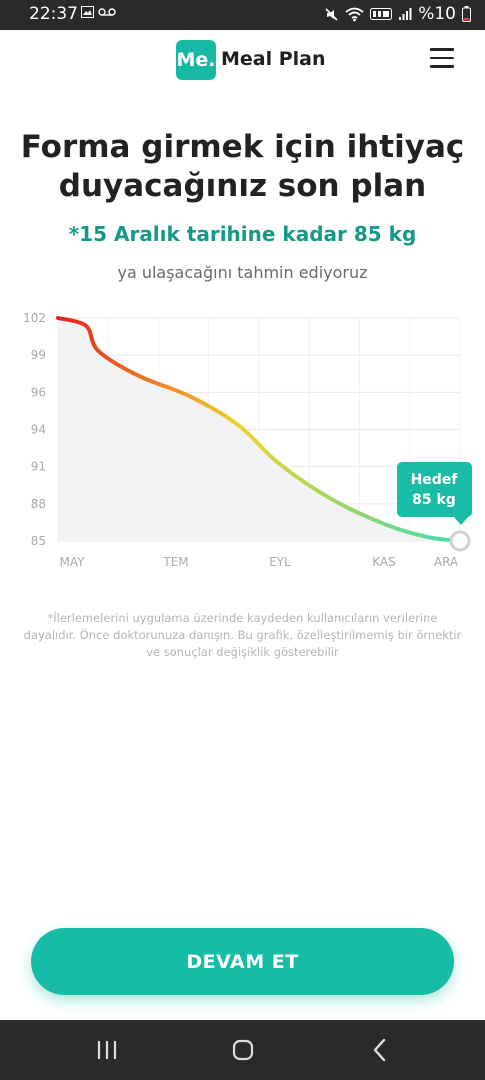 The width and height of the screenshot is (485, 1080). Describe the element at coordinates (38, 541) in the screenshot. I see `y-tick-label: 85` at that location.